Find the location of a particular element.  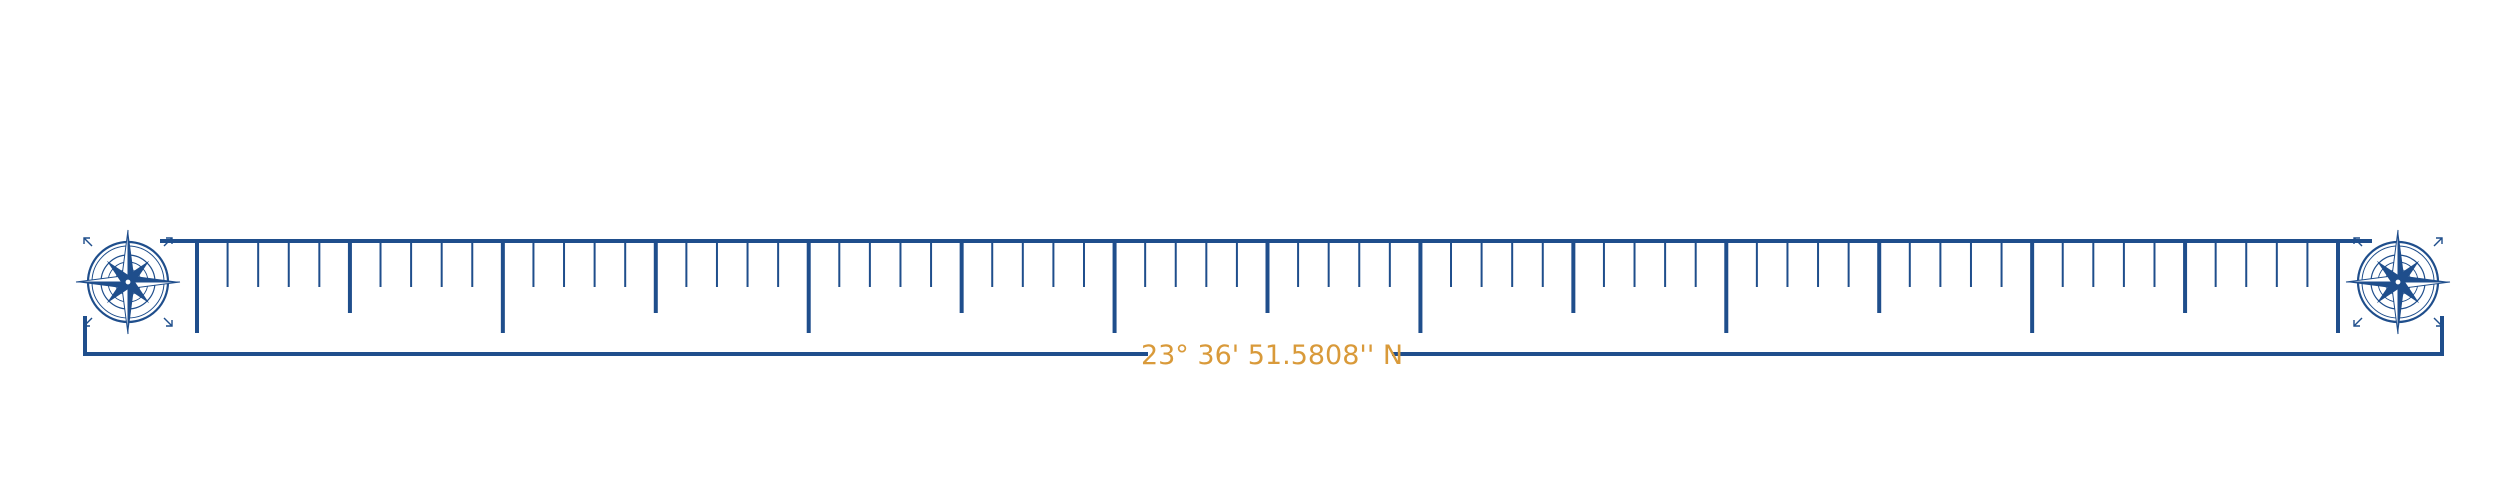

coordinate-label: 23° 36' 51.5808'' N is located at coordinates (1272, 355).